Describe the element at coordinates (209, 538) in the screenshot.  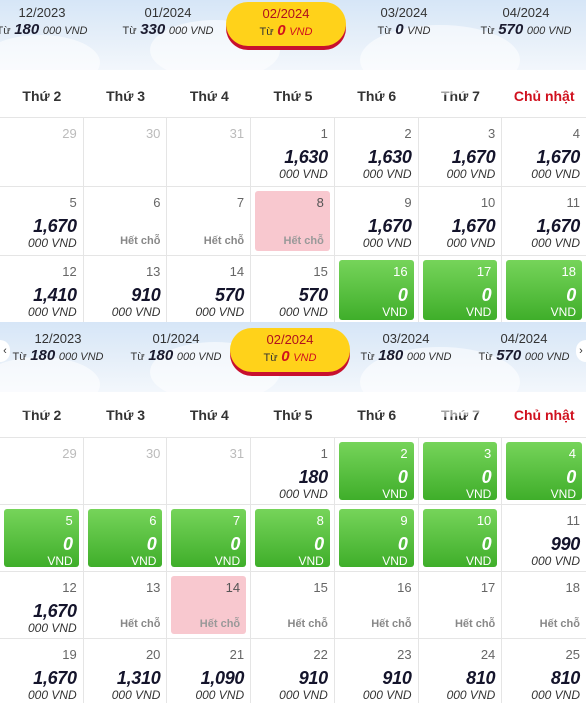
I see `day-cell: 7 0 VND` at that location.